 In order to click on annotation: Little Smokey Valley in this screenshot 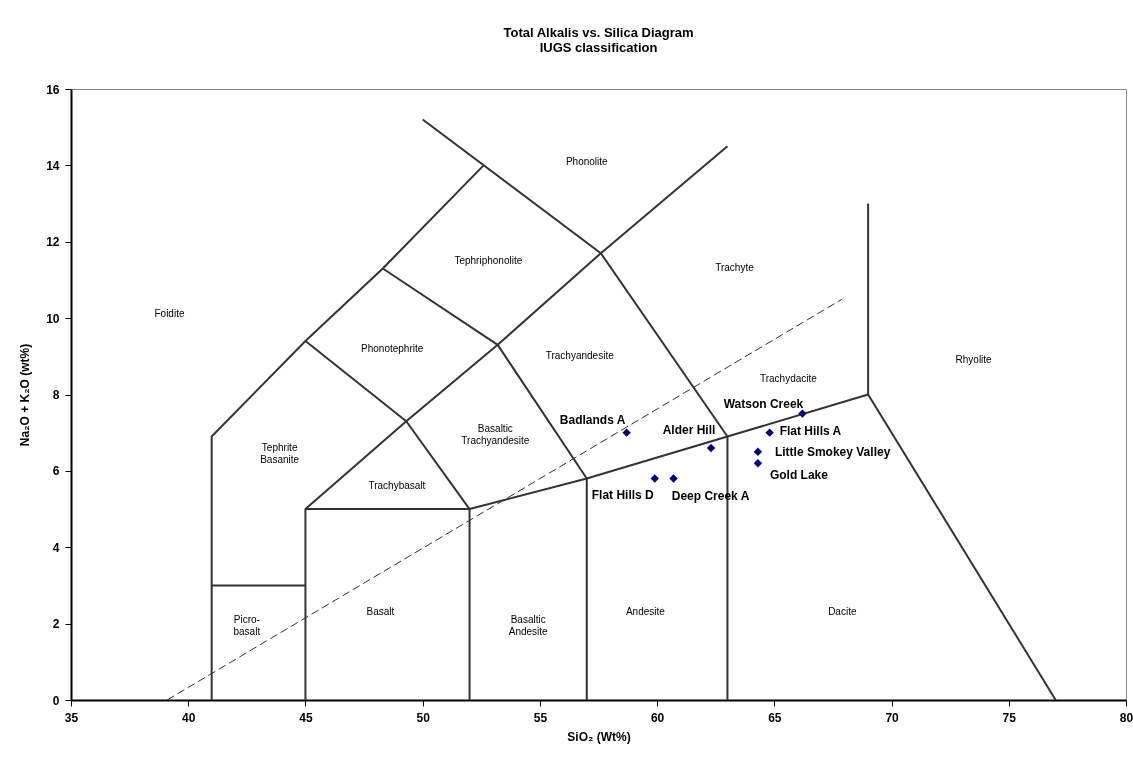, I will do `click(832, 451)`.